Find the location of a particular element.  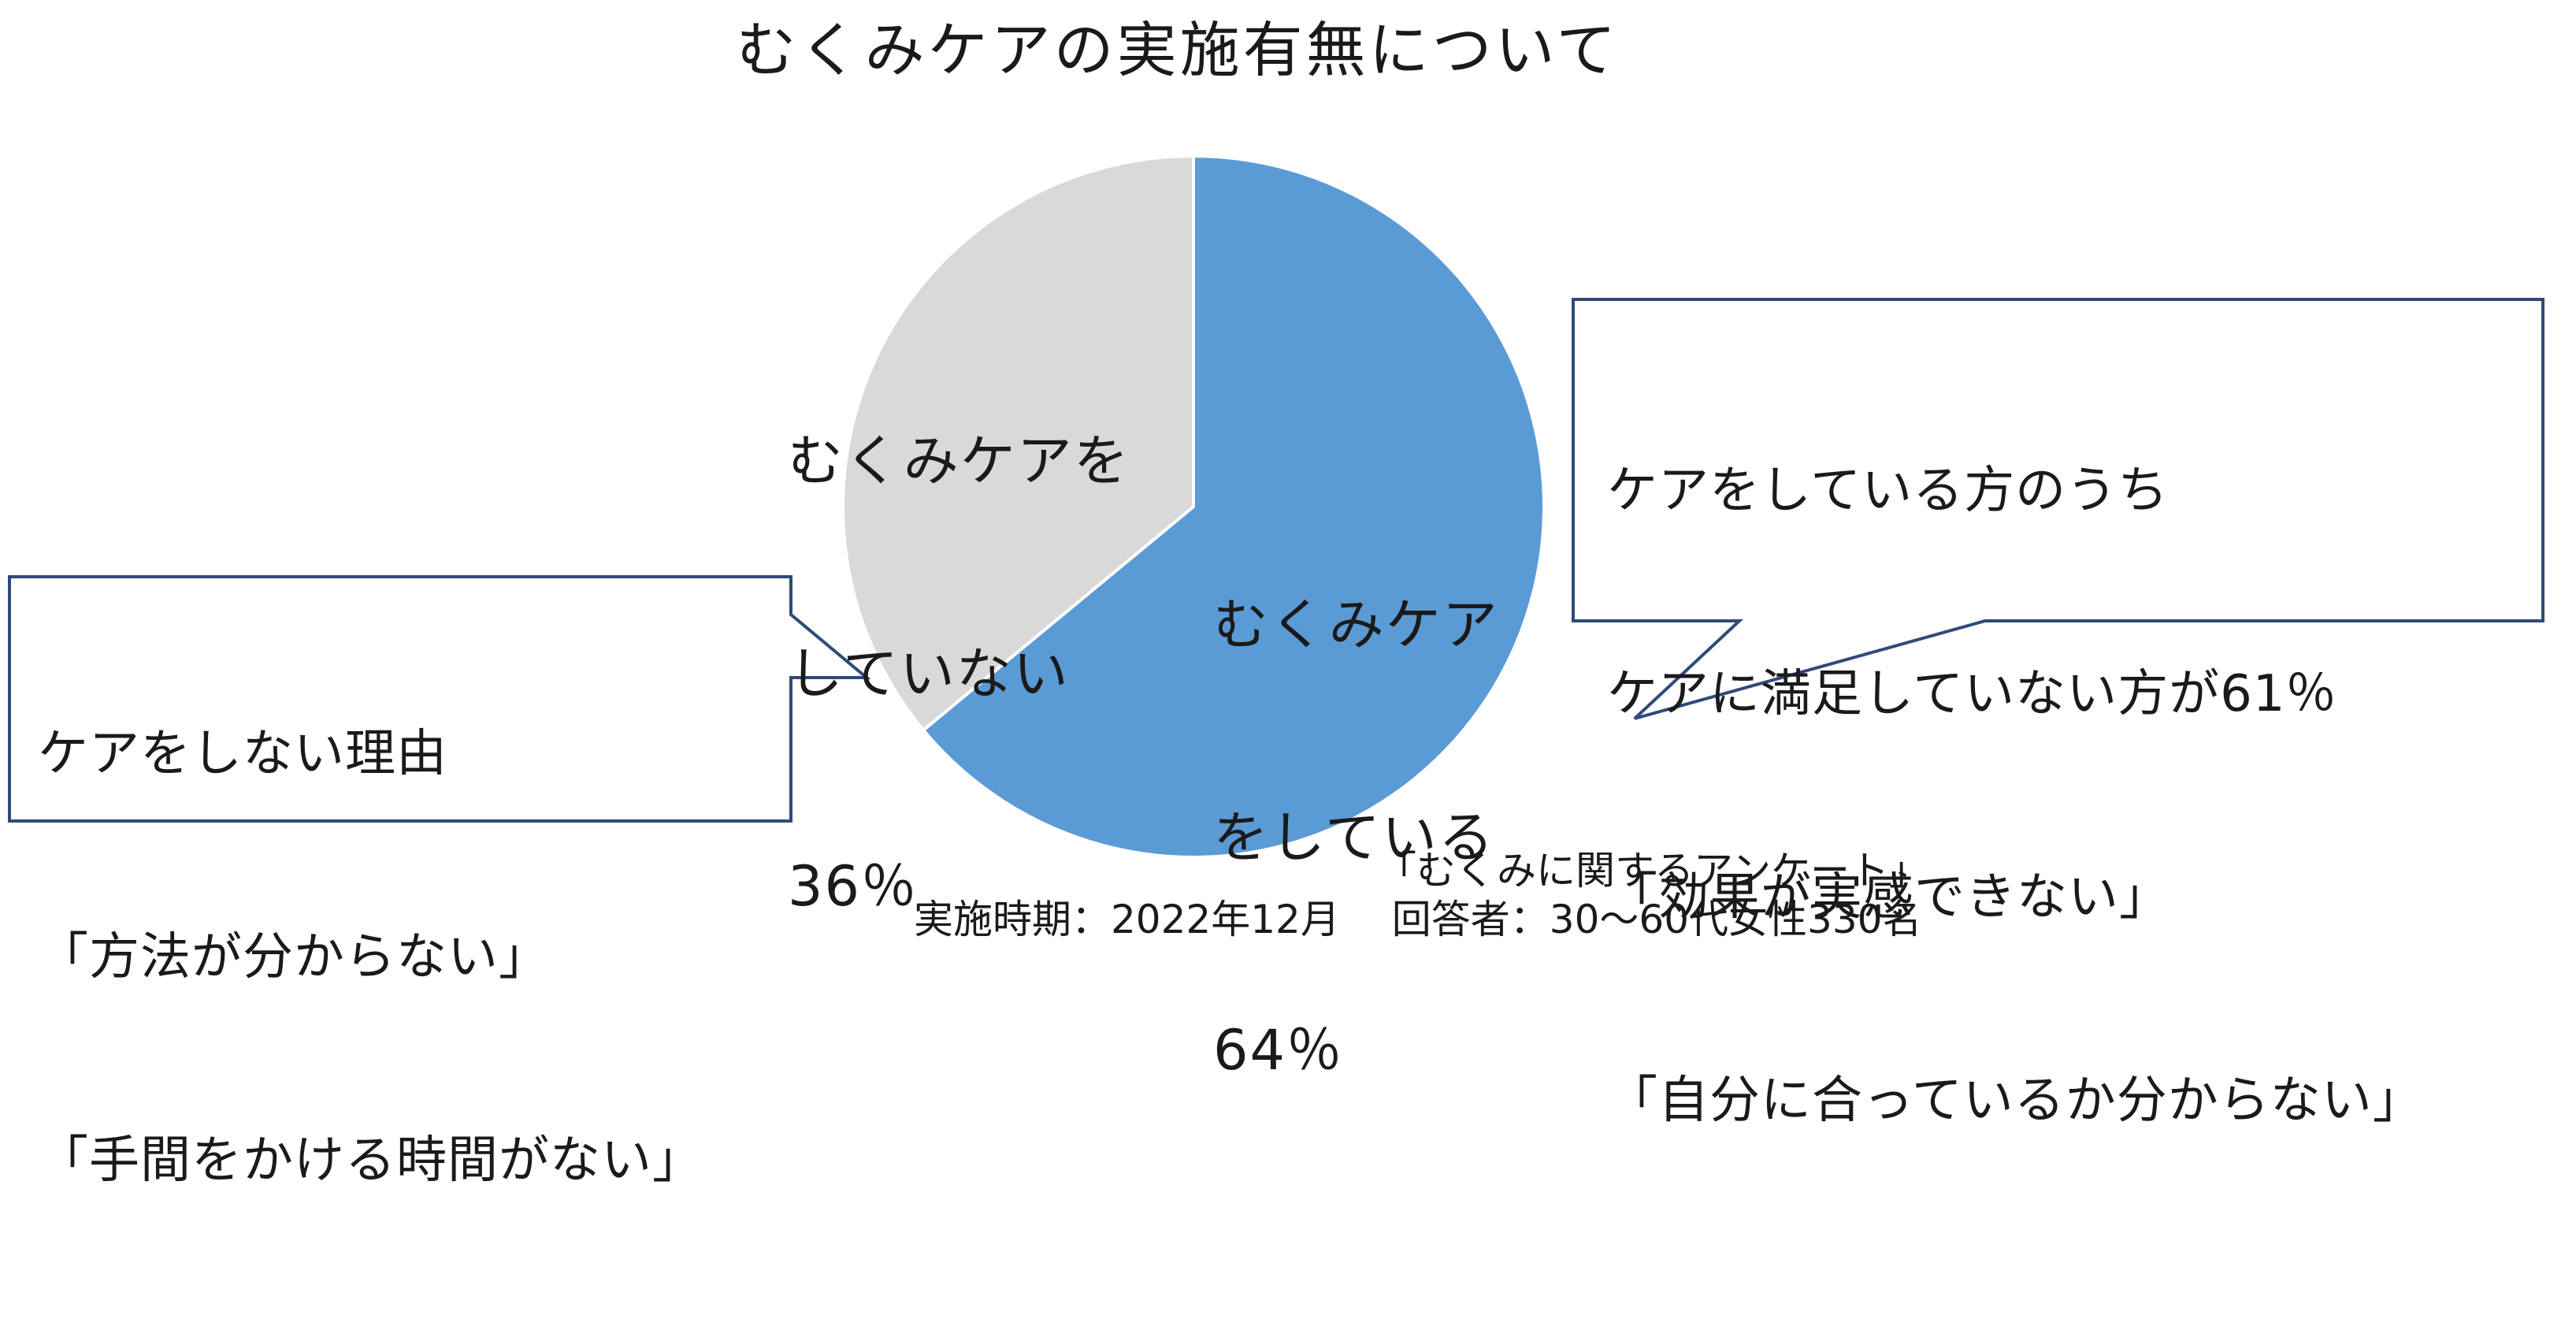

callout-line: 「効果が実感できない」 is located at coordinates (1888, 898).